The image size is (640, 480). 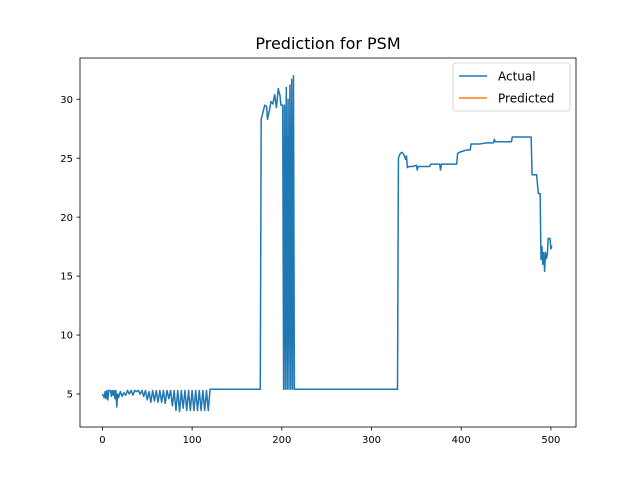 What do you see at coordinates (70, 395) in the screenshot?
I see `y-tick-label: 5` at bounding box center [70, 395].